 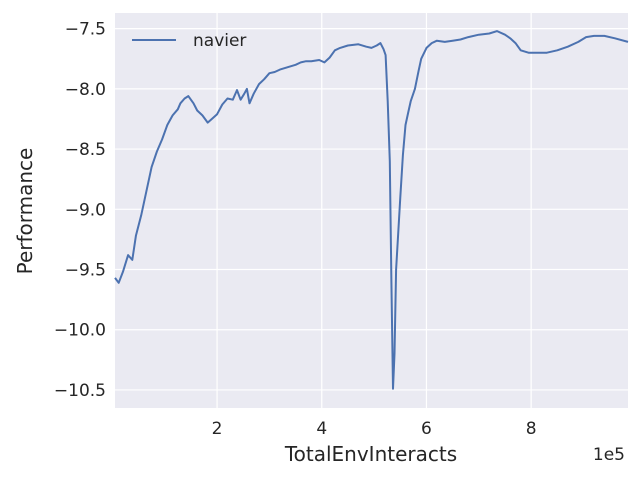 I want to click on x-offset-label: 1e5, so click(x=609, y=455).